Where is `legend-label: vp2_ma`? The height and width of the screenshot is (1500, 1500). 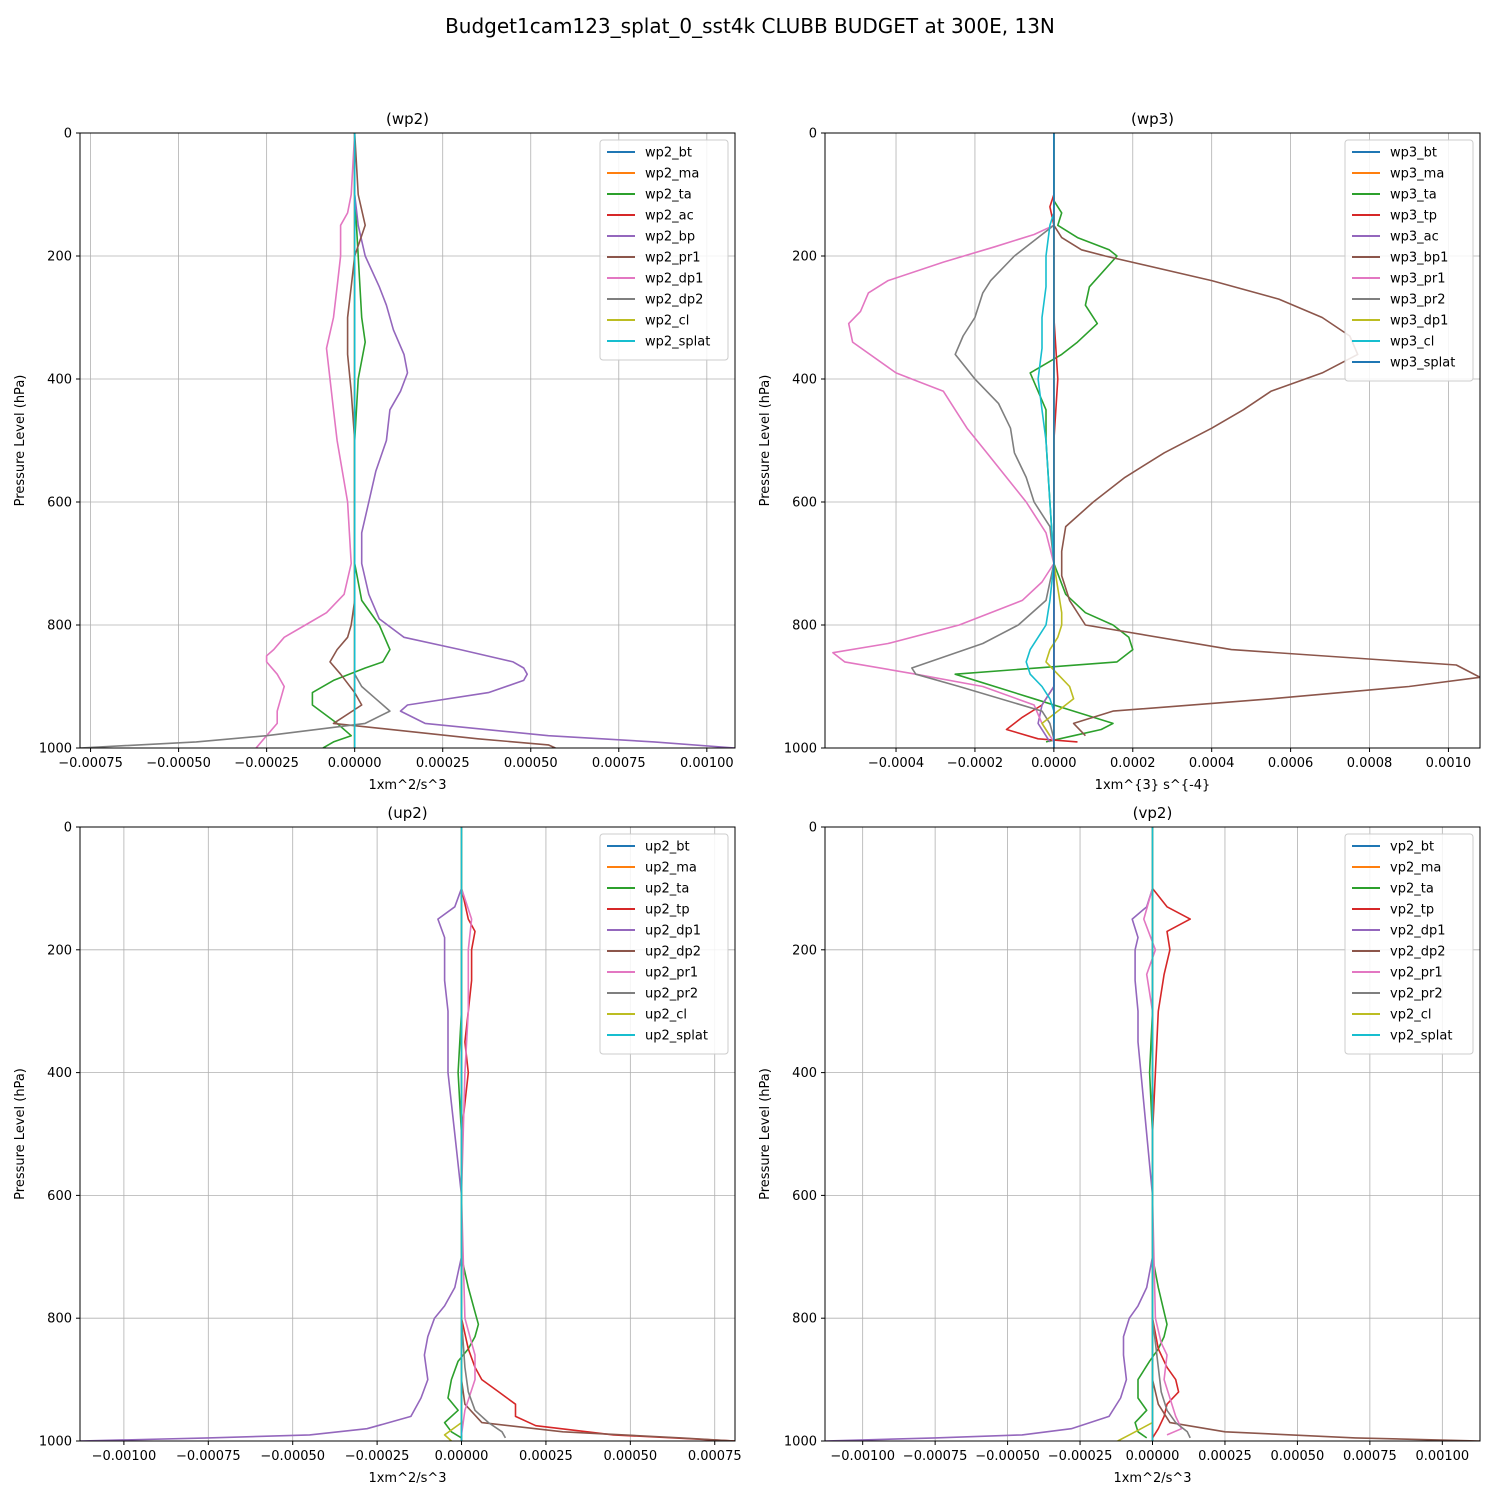 legend-label: vp2_ma is located at coordinates (1415, 868).